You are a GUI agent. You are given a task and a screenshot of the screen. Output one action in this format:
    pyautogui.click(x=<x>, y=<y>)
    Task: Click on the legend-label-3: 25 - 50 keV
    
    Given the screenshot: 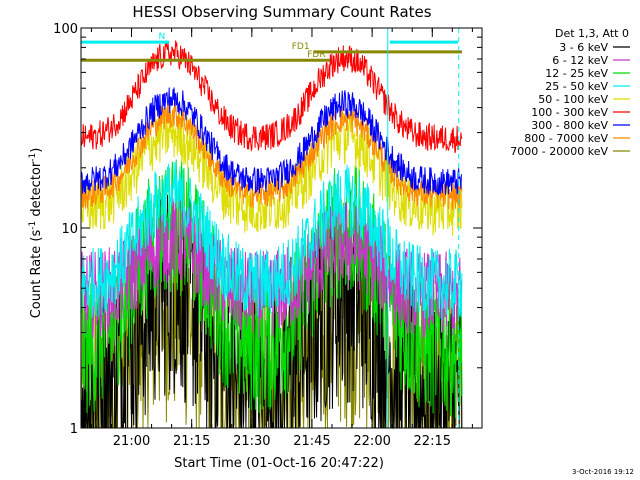 What is the action you would take?
    pyautogui.click(x=576, y=86)
    